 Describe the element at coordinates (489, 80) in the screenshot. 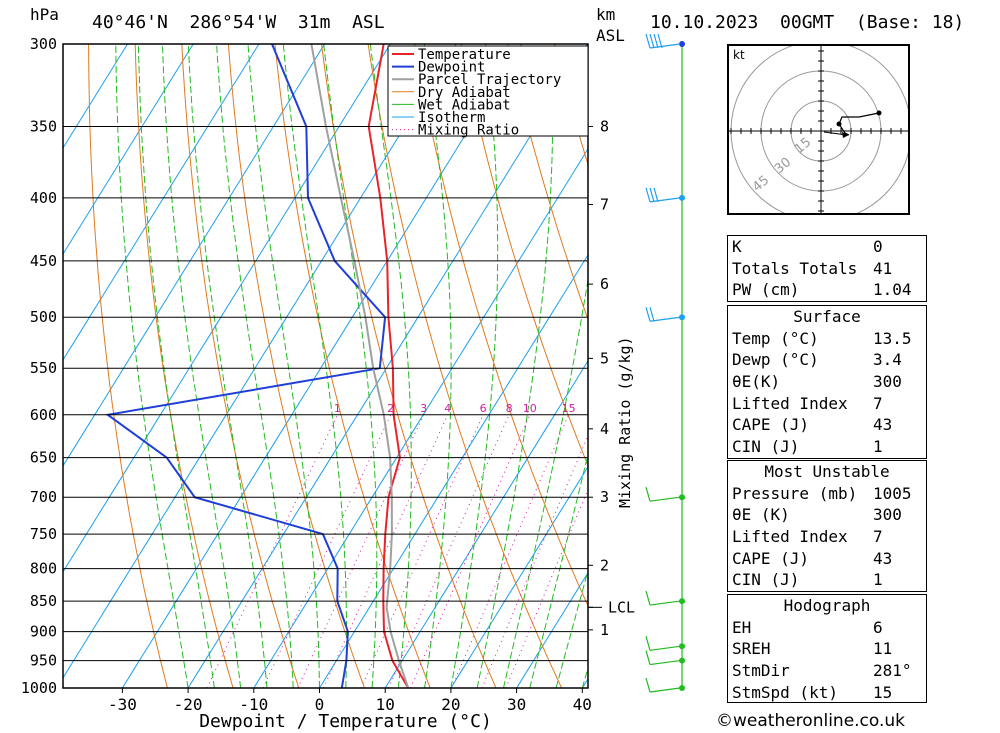

I see `legend-entry: Parcel Trajectory` at that location.